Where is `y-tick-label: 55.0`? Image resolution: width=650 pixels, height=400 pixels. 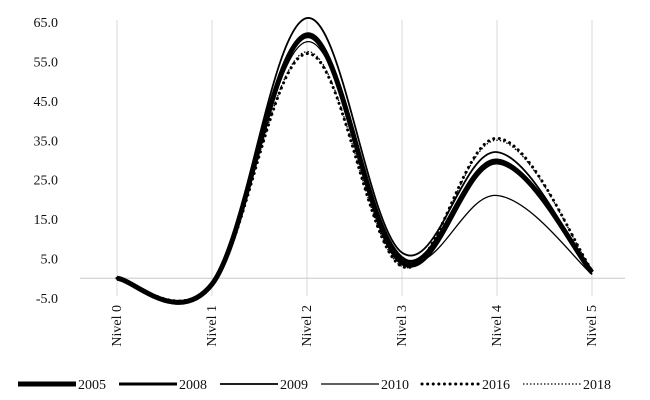 y-tick-label: 55.0 is located at coordinates (46, 62).